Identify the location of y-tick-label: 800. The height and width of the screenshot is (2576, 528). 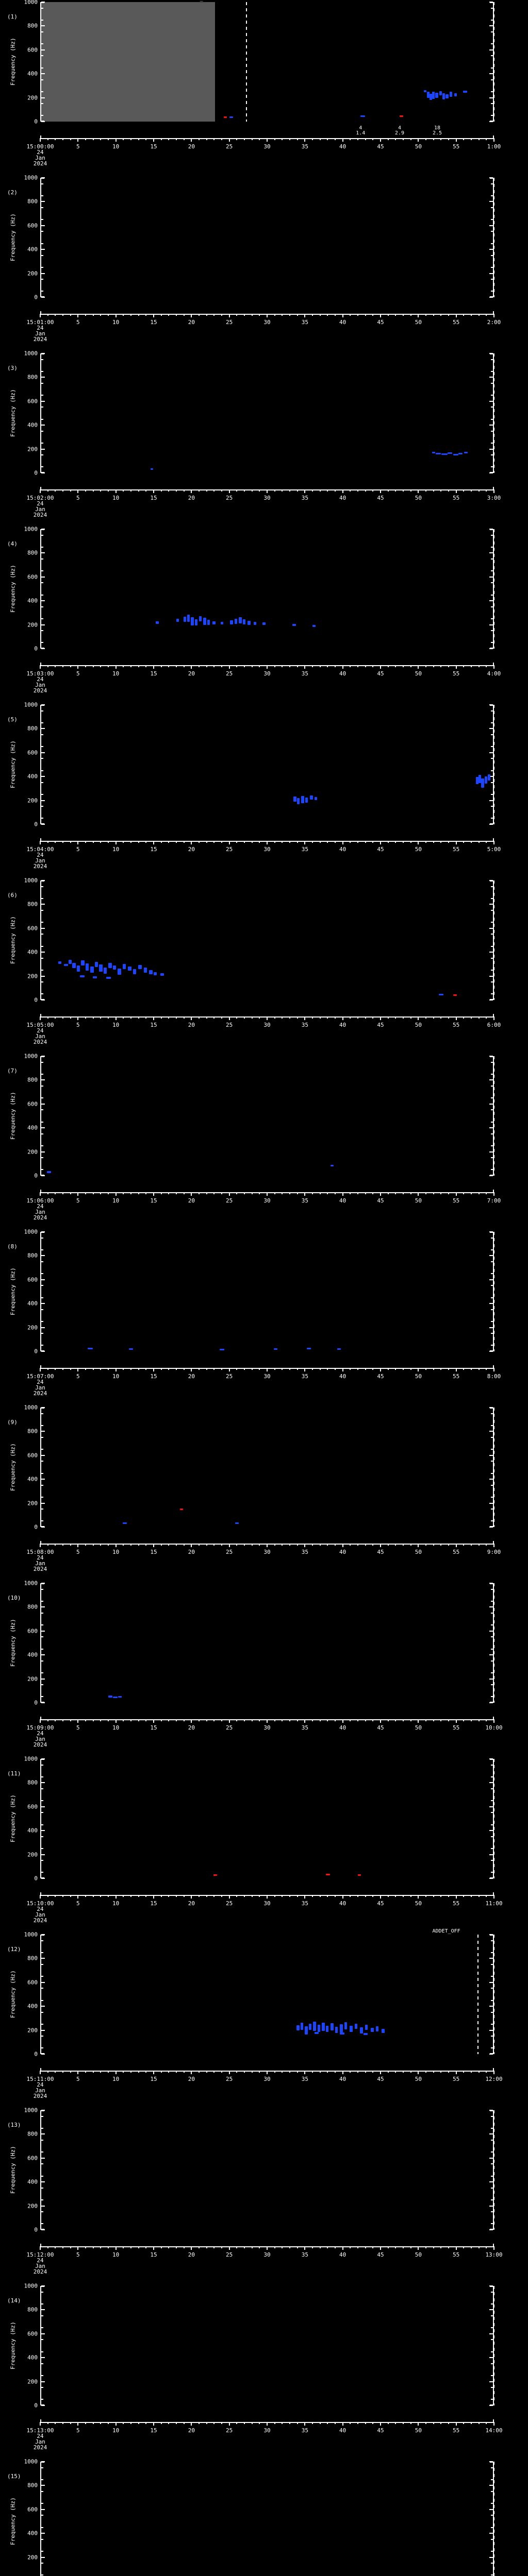
(32, 728).